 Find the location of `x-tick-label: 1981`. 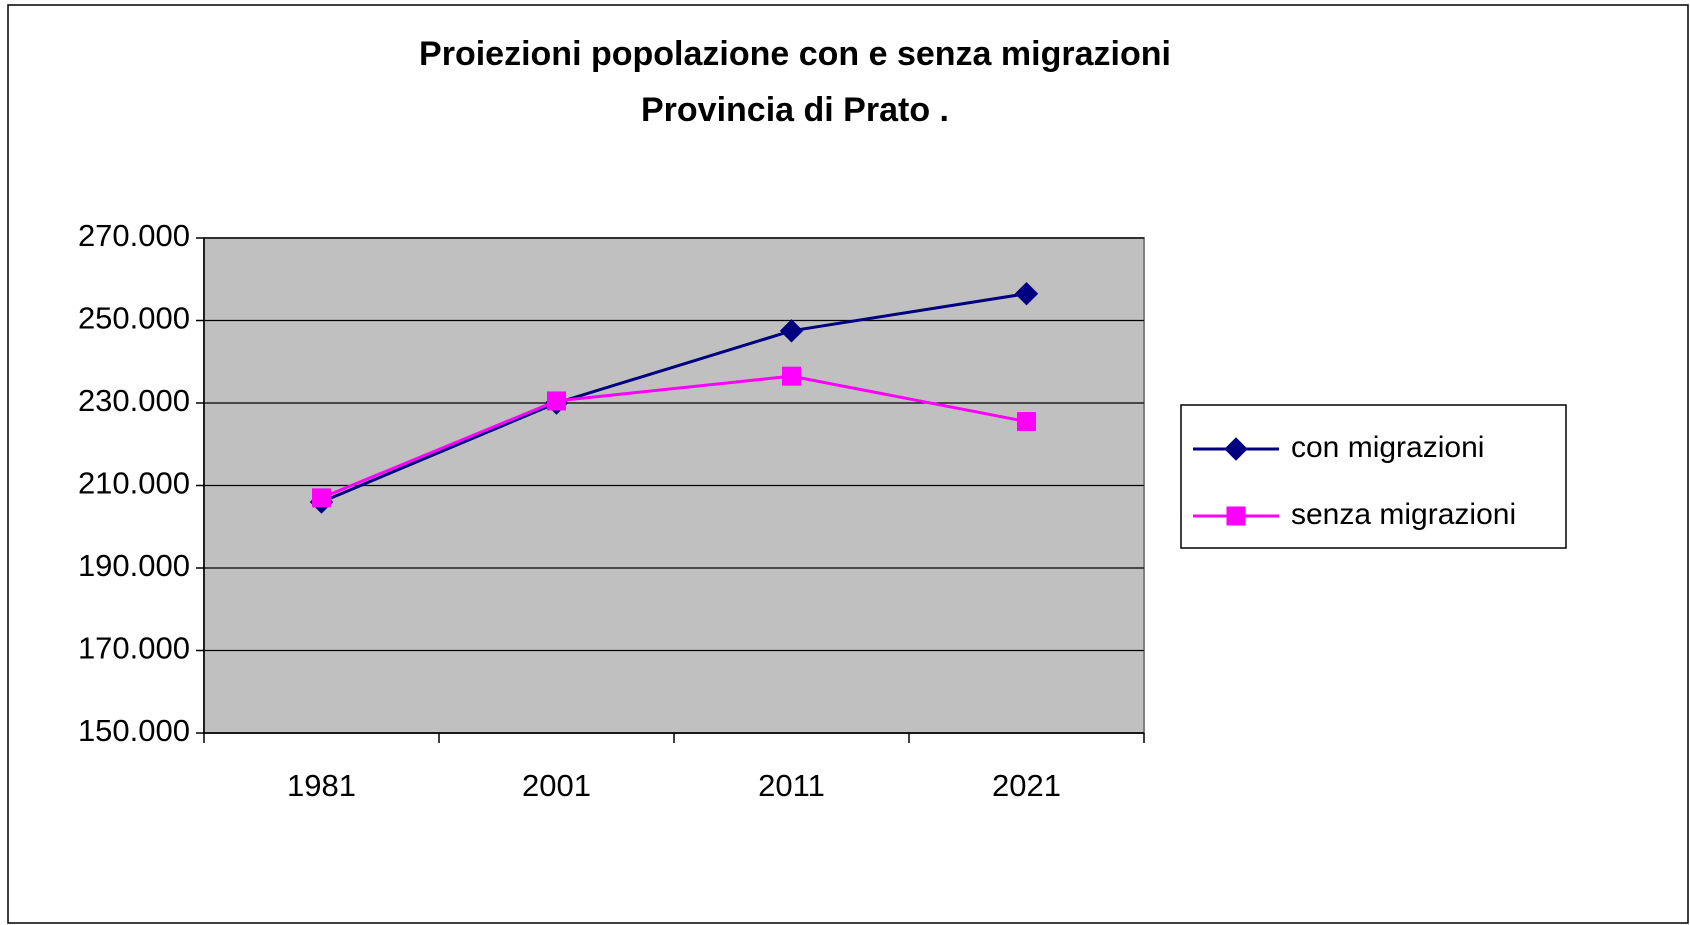

x-tick-label: 1981 is located at coordinates (321, 785).